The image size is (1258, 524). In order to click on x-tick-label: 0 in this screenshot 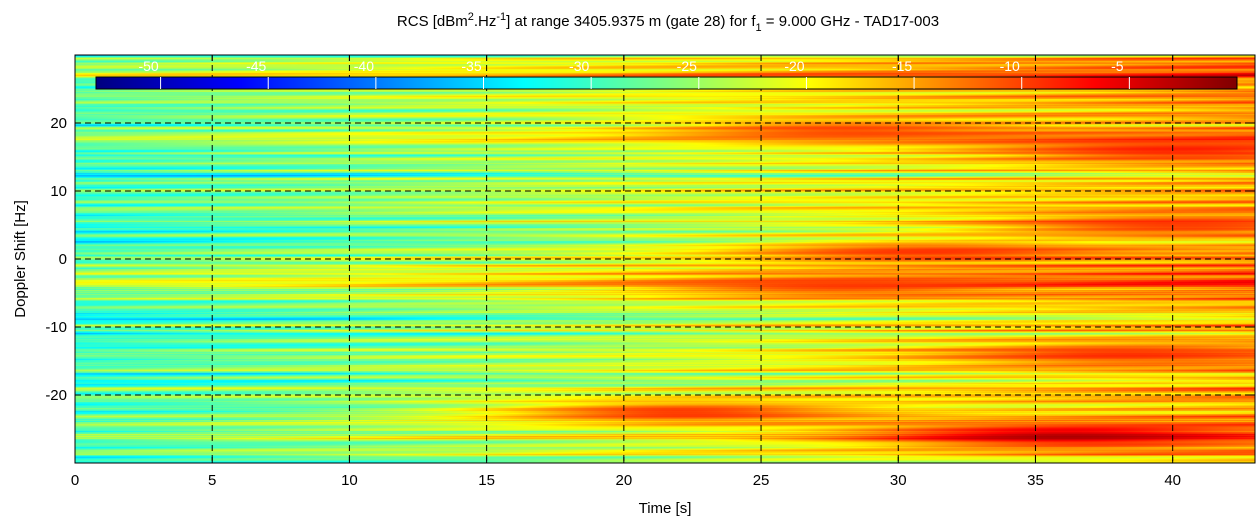, I will do `click(75, 480)`.